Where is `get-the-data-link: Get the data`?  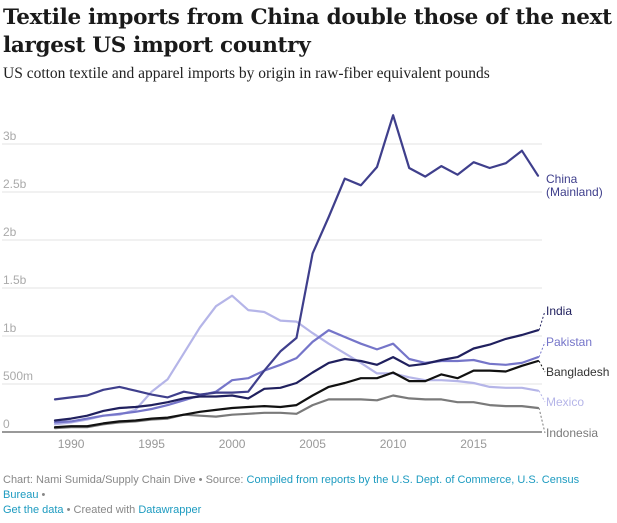 get-the-data-link: Get the data is located at coordinates (33, 510).